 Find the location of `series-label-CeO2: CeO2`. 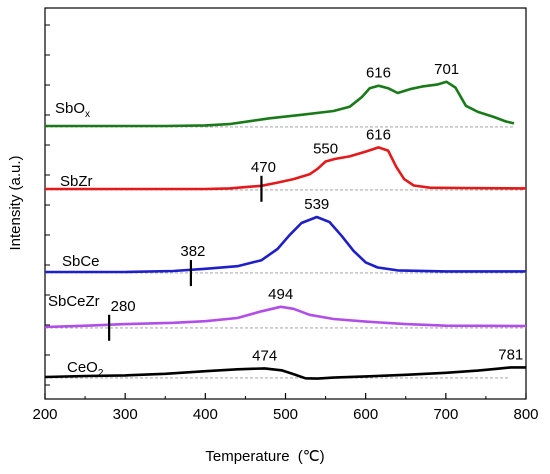

series-label-CeO2: CeO2 is located at coordinates (85, 369).